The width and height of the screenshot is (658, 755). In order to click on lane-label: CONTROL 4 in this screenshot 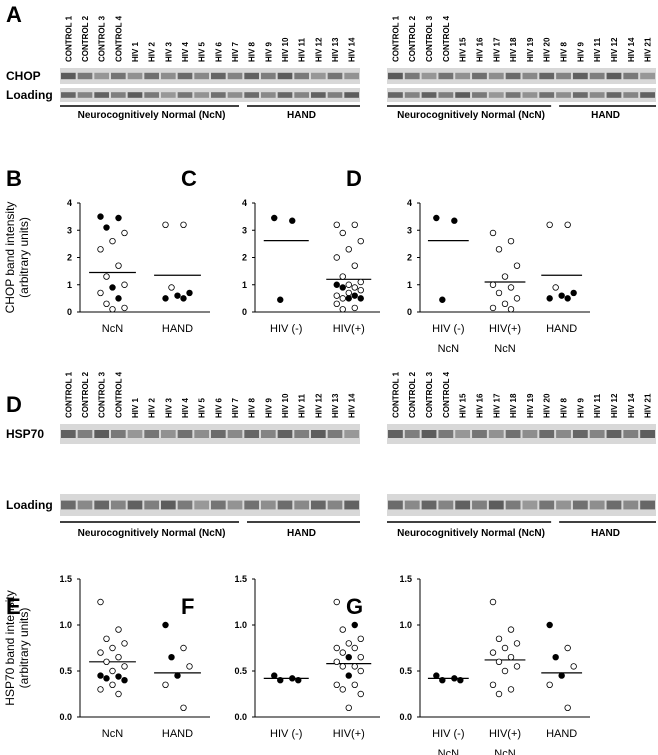, I will do `click(118, 38)`.